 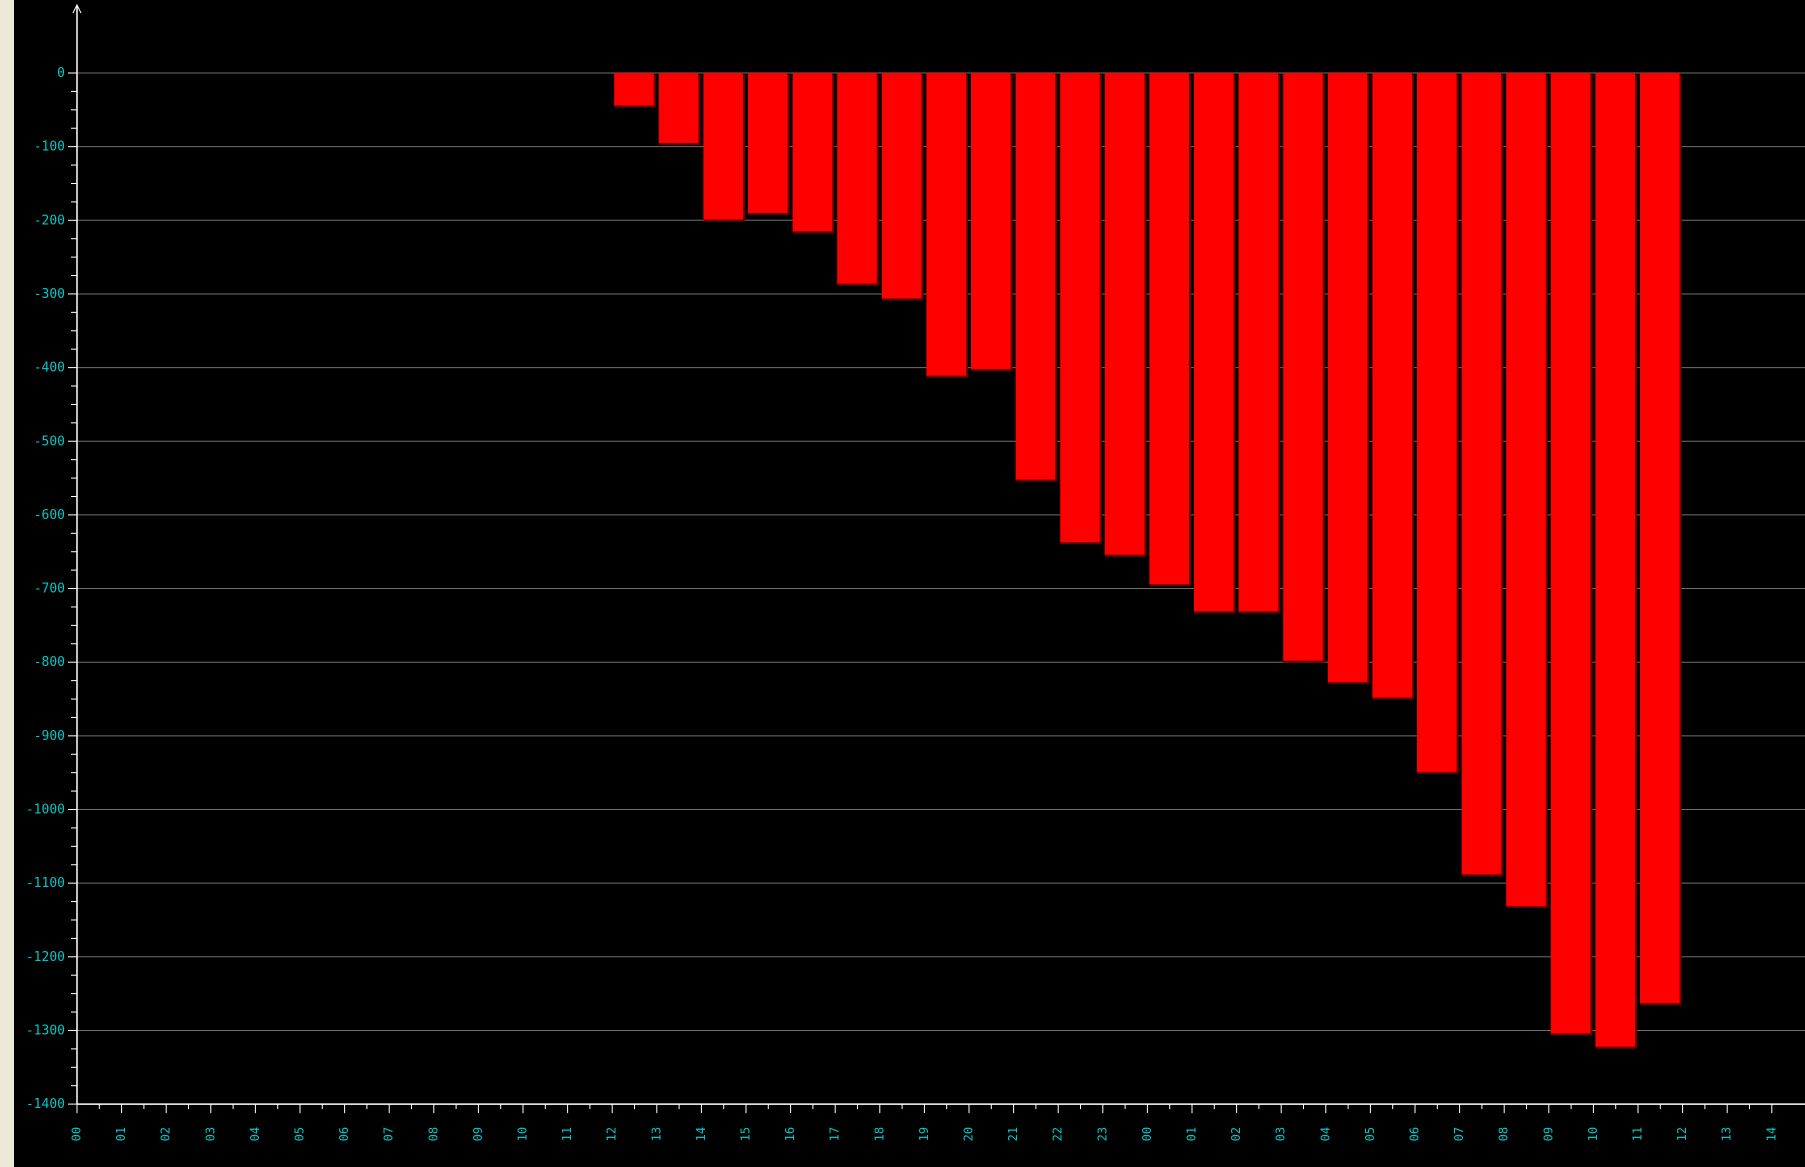 What do you see at coordinates (344, 1134) in the screenshot?
I see `x-tick-label: 06` at bounding box center [344, 1134].